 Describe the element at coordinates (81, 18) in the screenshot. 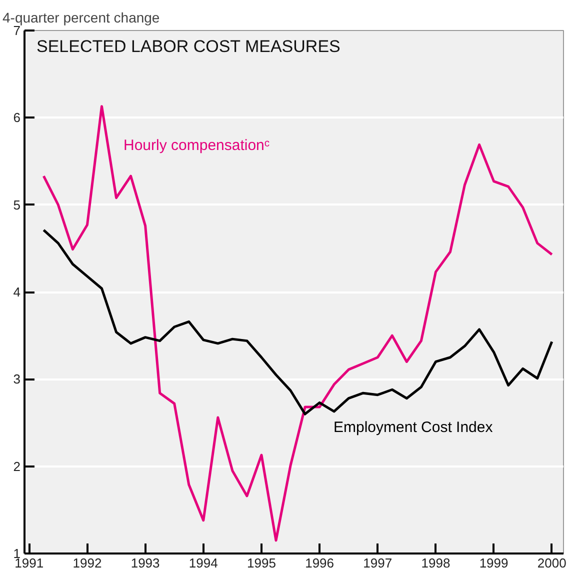

I see `y-axis-title: 4-quarter percent change` at that location.